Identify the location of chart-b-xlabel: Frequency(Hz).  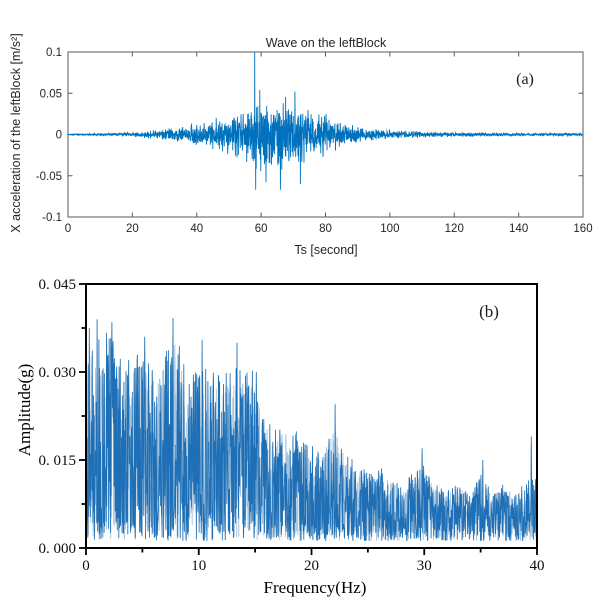
(315, 587).